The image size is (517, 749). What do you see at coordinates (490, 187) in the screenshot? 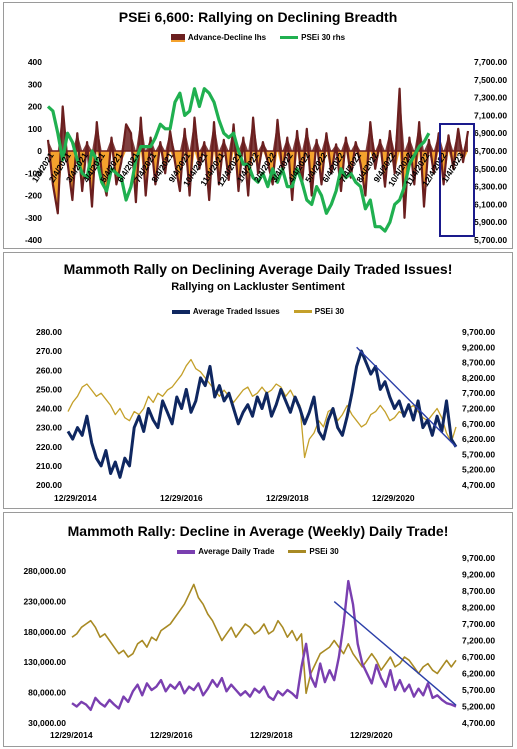
I see `y-axis-right-tick: 6,300.00` at bounding box center [490, 187].